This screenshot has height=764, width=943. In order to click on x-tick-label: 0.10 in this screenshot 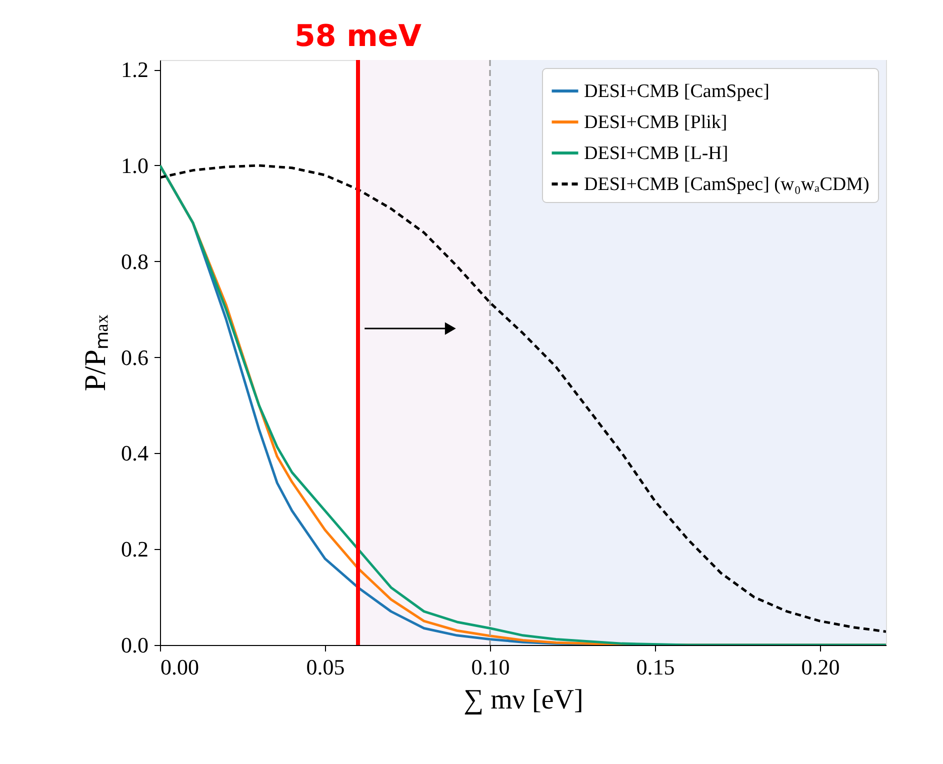, I will do `click(490, 667)`.